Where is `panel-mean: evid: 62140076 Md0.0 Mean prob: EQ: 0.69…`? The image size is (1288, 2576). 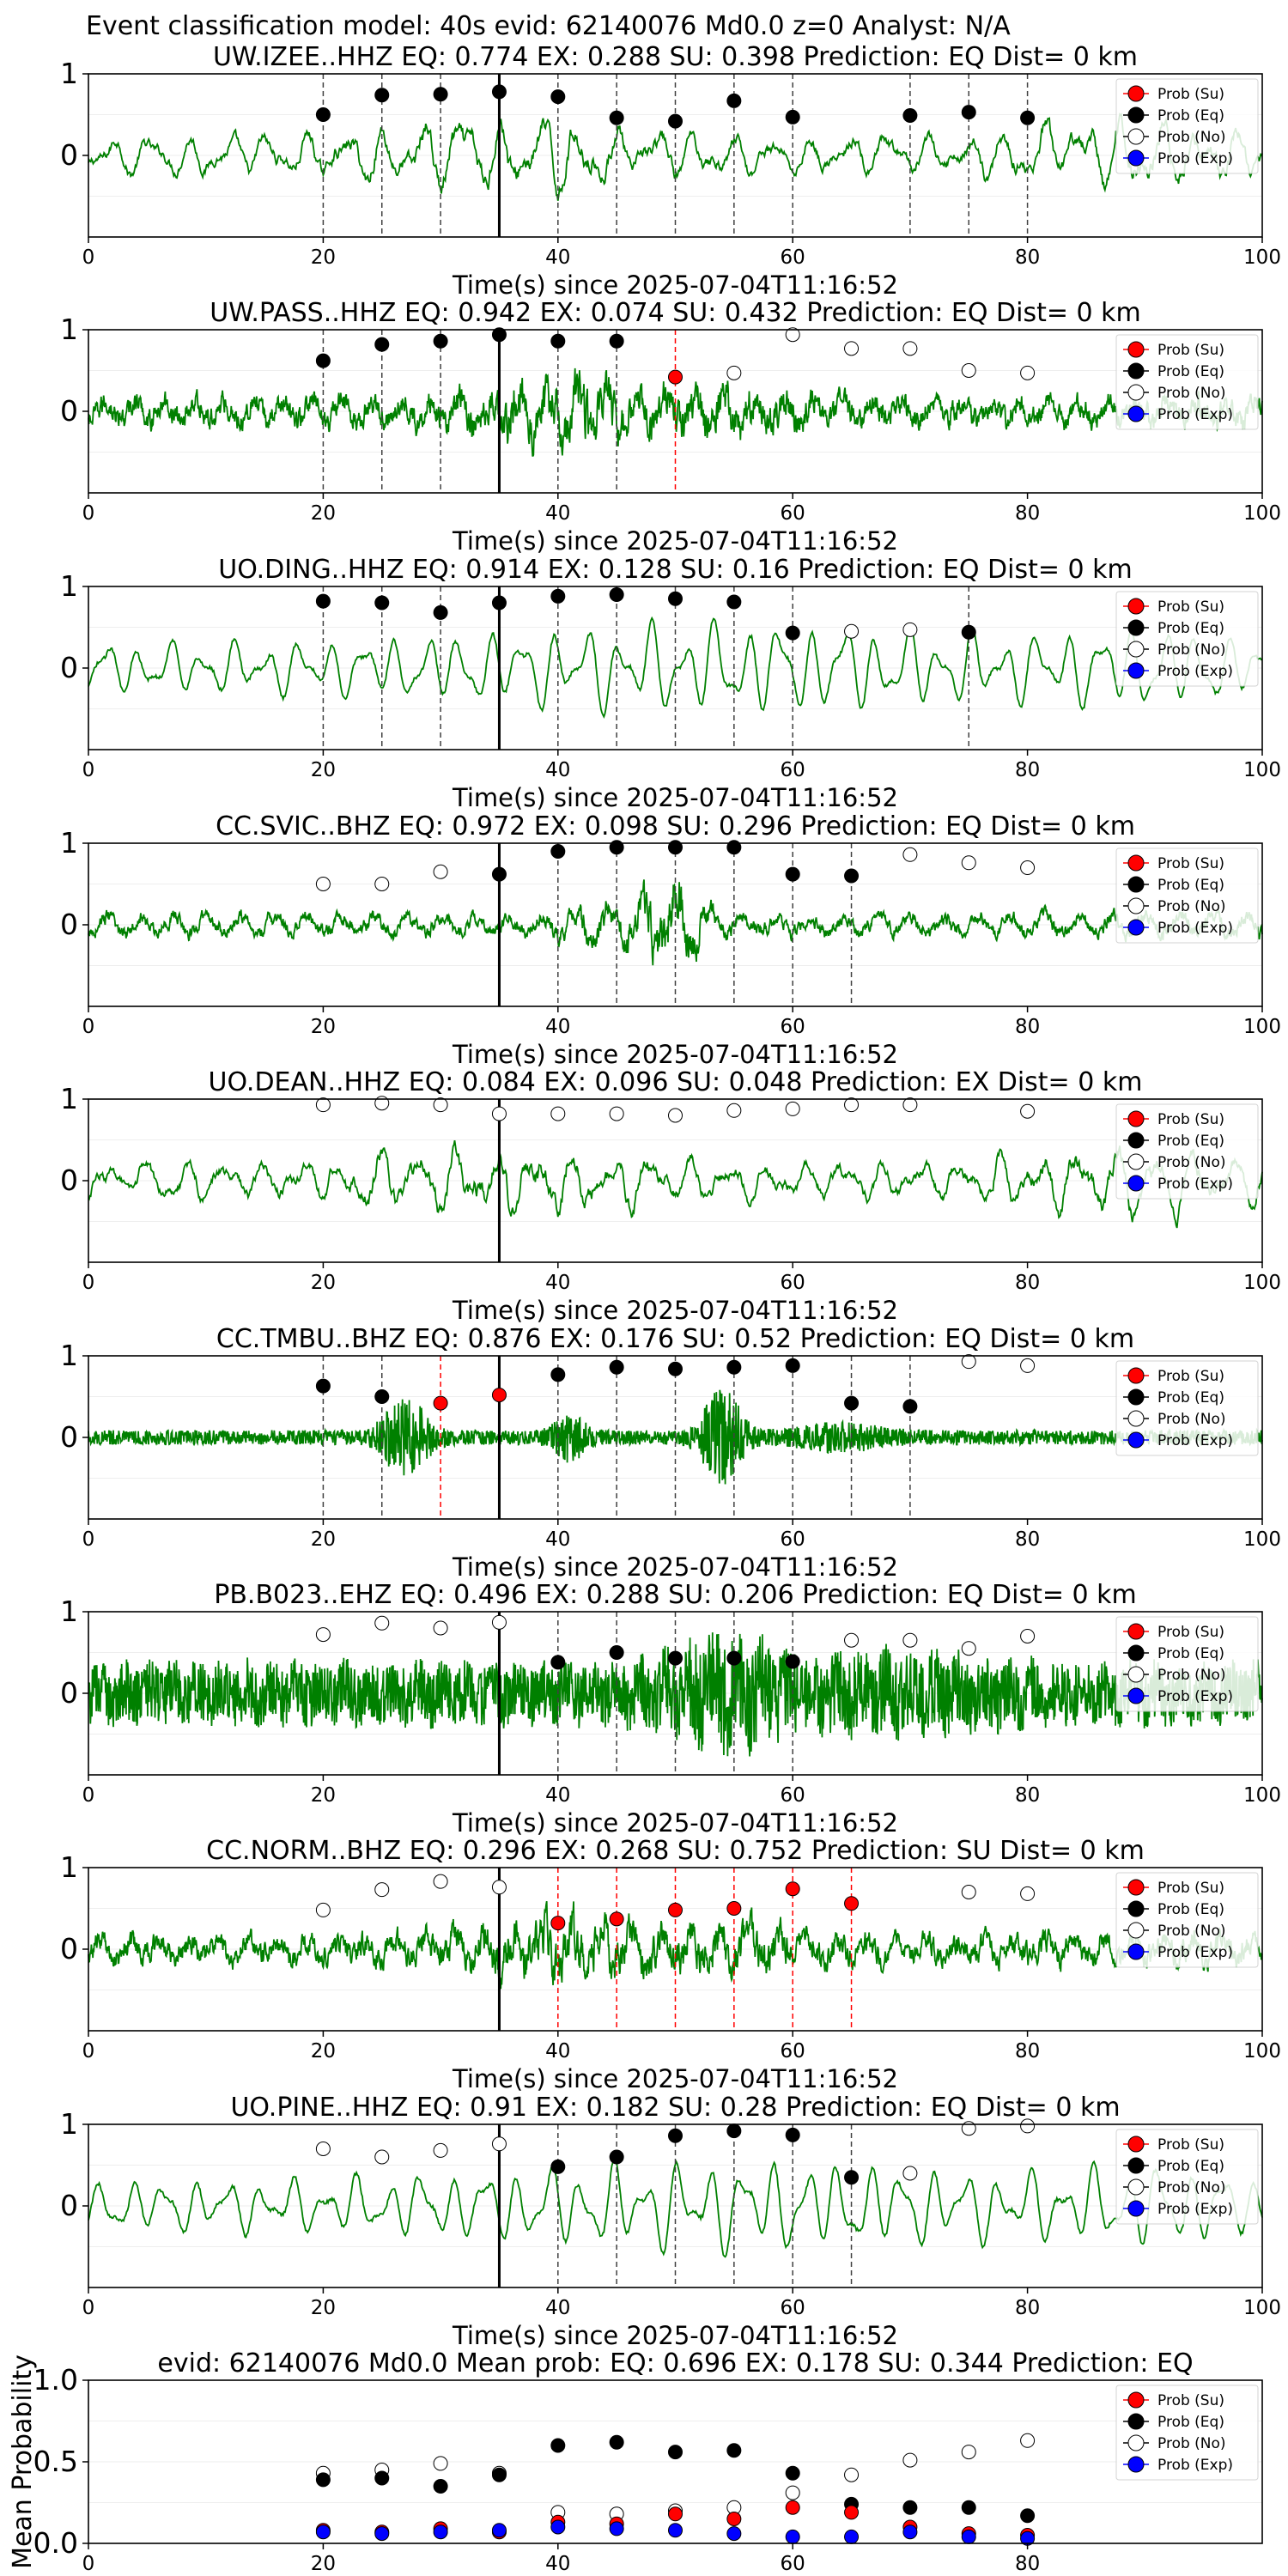 panel-mean: evid: 62140076 Md0.0 Mean prob: EQ: 0.69… is located at coordinates (636, 2462).